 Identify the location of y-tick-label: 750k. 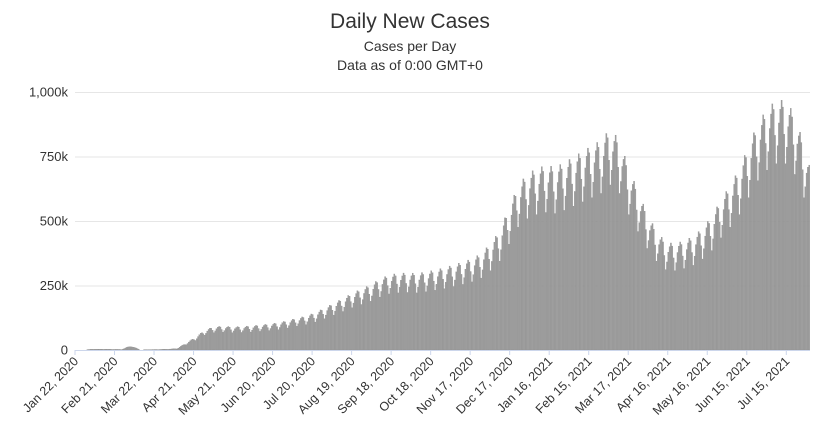
(54, 156).